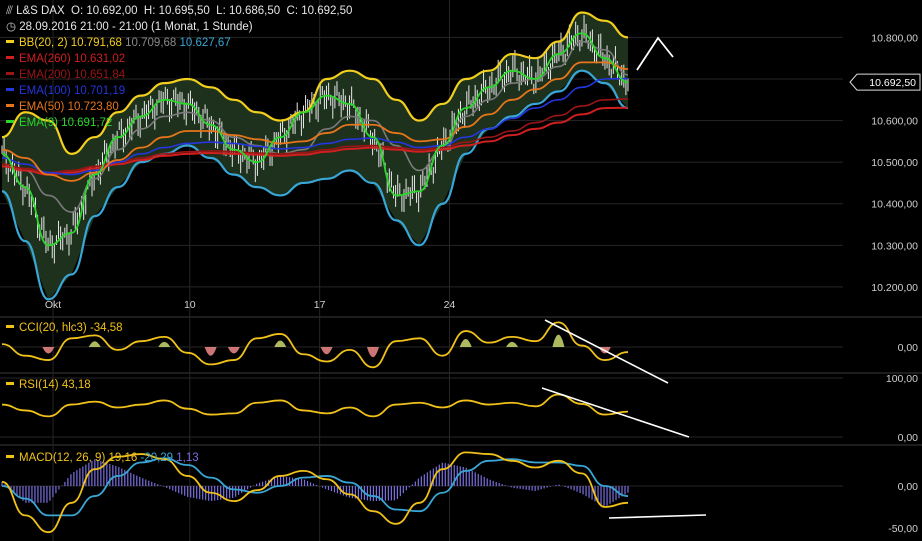 The image size is (922, 541). What do you see at coordinates (43, 107) in the screenshot?
I see `legend-label: EMA(50)` at bounding box center [43, 107].